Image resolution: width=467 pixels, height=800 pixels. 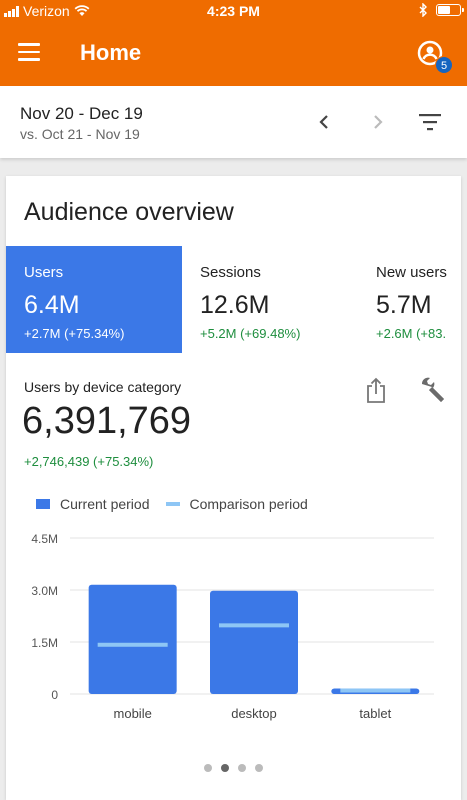 What do you see at coordinates (89, 461) in the screenshot?
I see `total-users-delta: +2,746,439 (+75.34%)` at bounding box center [89, 461].